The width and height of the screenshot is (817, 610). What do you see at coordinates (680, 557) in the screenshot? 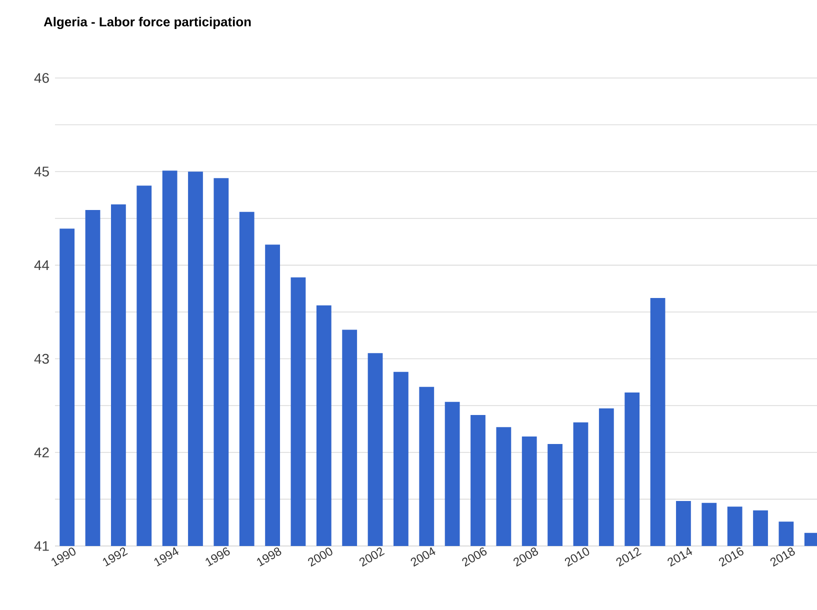
I see `x-tick-label: 2014` at bounding box center [680, 557].